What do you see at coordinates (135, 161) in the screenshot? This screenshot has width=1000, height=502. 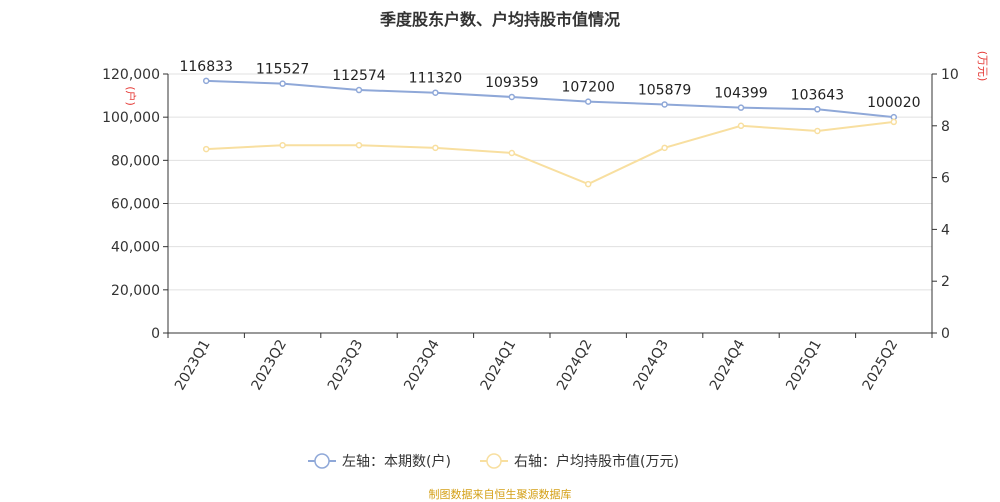 I see `left-axis-tick-label: 80,000` at bounding box center [135, 161].